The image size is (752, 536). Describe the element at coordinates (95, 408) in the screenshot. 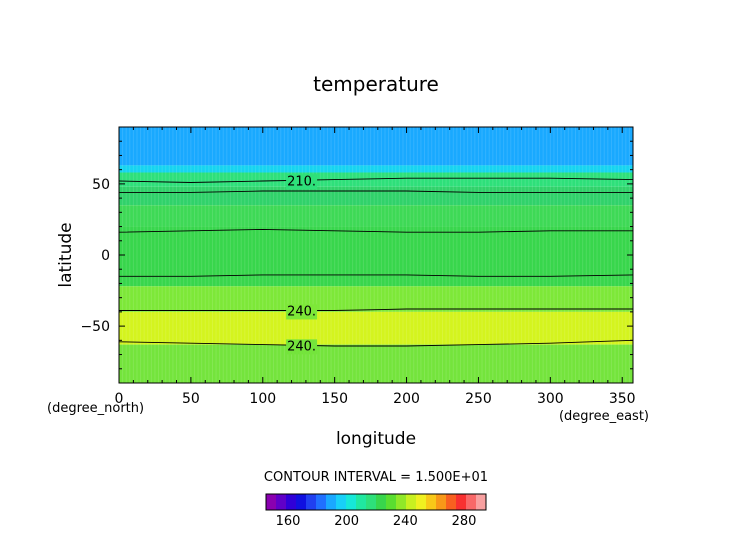

I see `y-axis-unit: (degree_north)` at that location.